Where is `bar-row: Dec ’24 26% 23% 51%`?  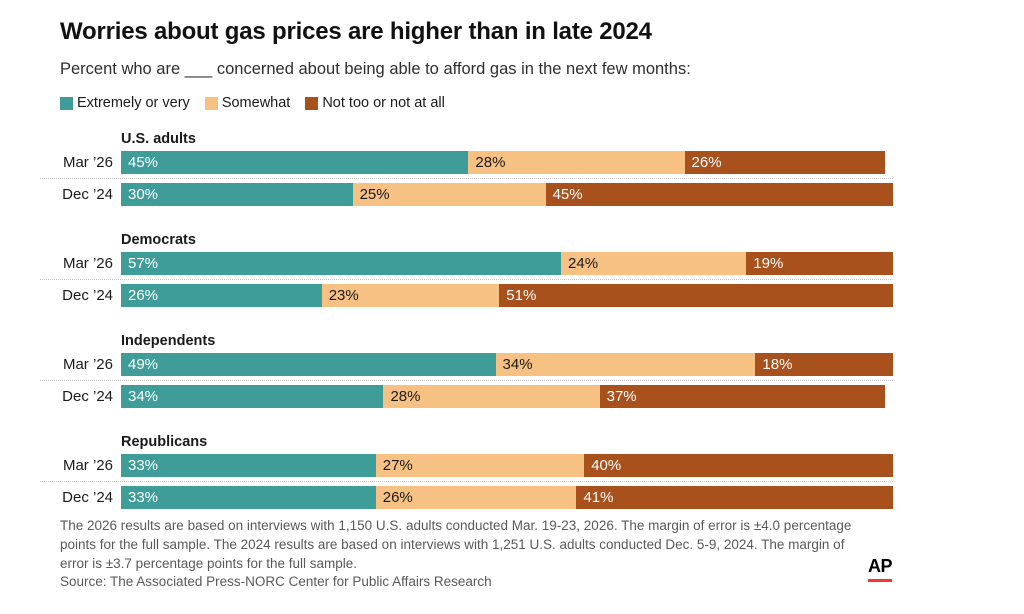
bar-row: Dec ’24 26% 23% 51% is located at coordinates (476, 295).